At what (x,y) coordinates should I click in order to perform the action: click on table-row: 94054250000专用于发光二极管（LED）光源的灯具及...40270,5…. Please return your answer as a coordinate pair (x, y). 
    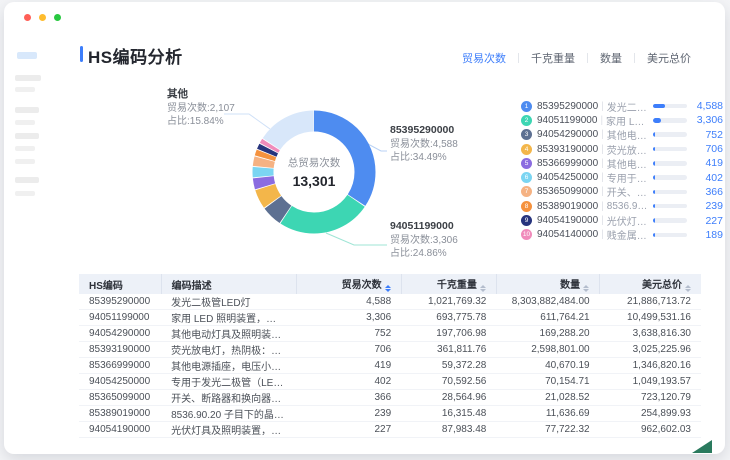
    Looking at the image, I should click on (390, 381).